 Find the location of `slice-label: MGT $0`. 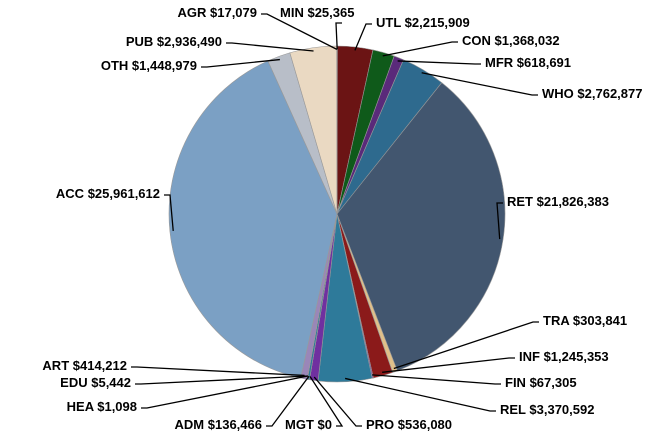

slice-label: MGT $0 is located at coordinates (308, 424).